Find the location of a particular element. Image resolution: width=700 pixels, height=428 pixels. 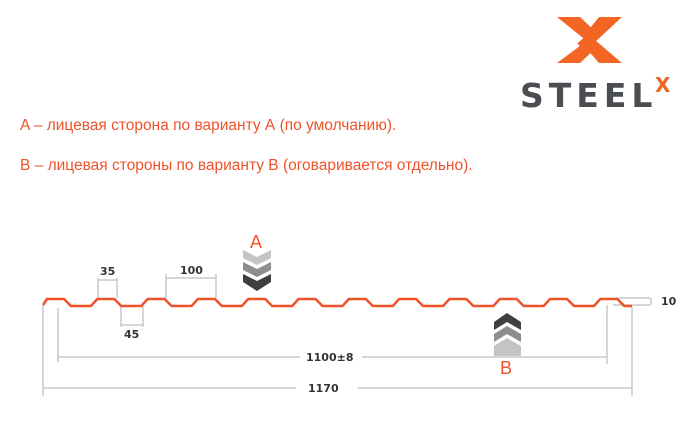

logo-x-icon is located at coordinates (589, 40).